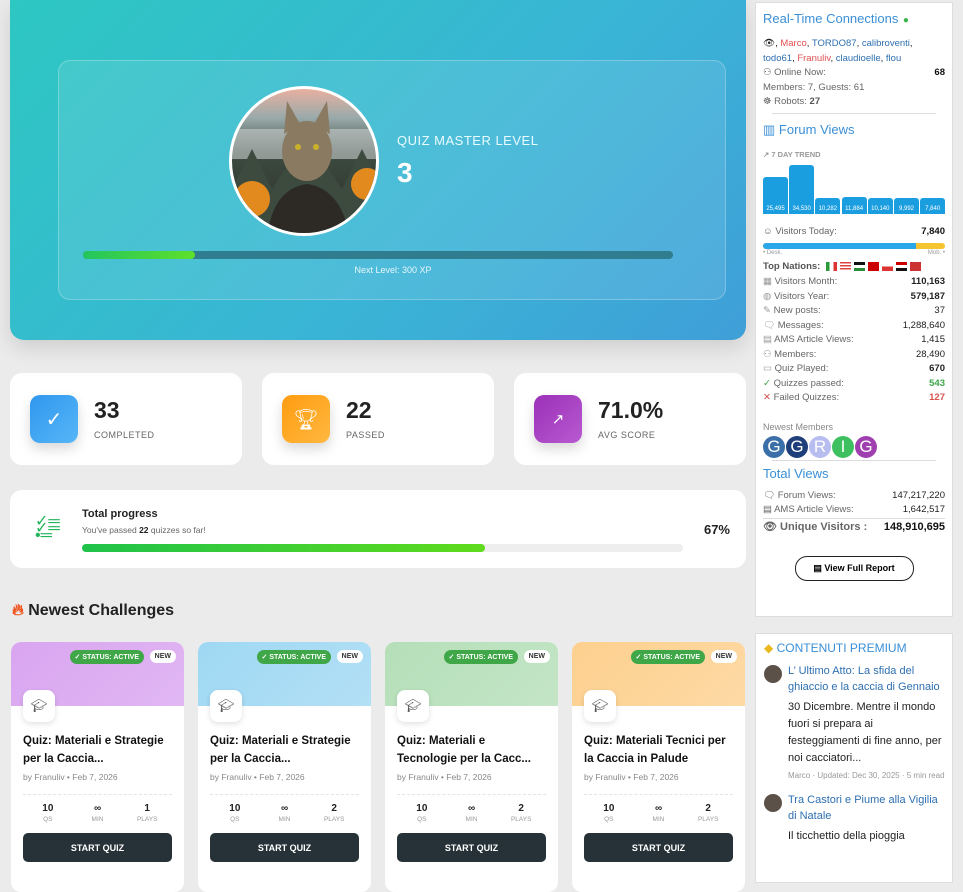 This screenshot has height=892, width=963. I want to click on newest-members-label: Newest Members, so click(798, 426).